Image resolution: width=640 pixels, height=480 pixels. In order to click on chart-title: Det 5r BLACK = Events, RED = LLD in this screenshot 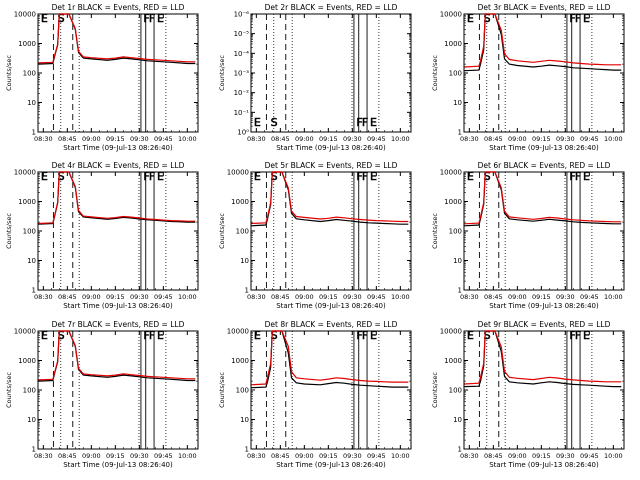, I will do `click(331, 165)`.